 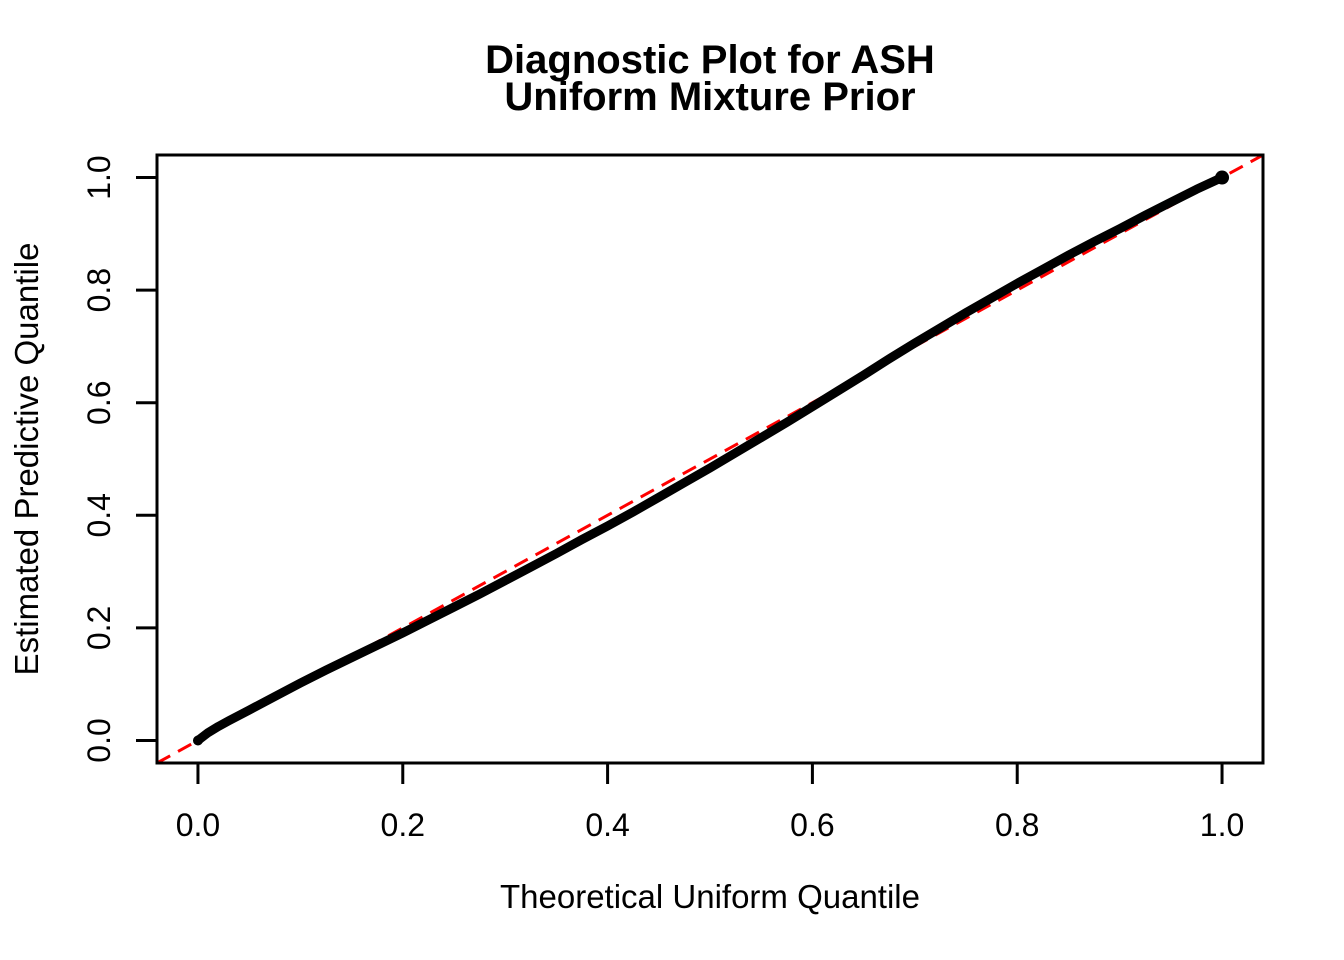 What do you see at coordinates (1222, 177) in the screenshot?
I see `curve-end-dot` at bounding box center [1222, 177].